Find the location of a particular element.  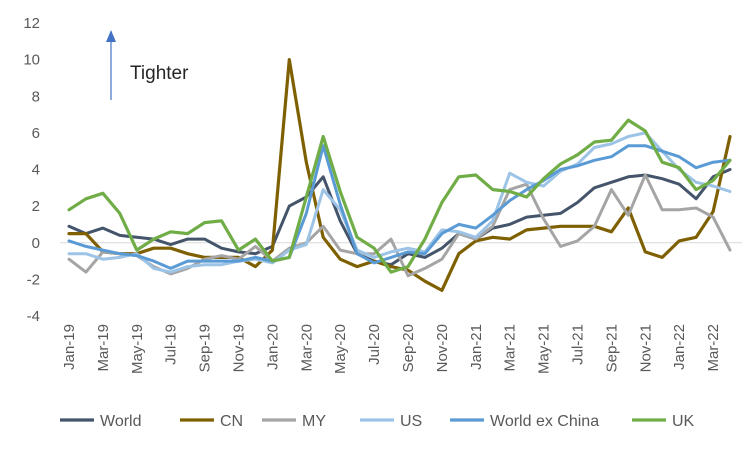

y-tick-label: 8 is located at coordinates (36, 96).